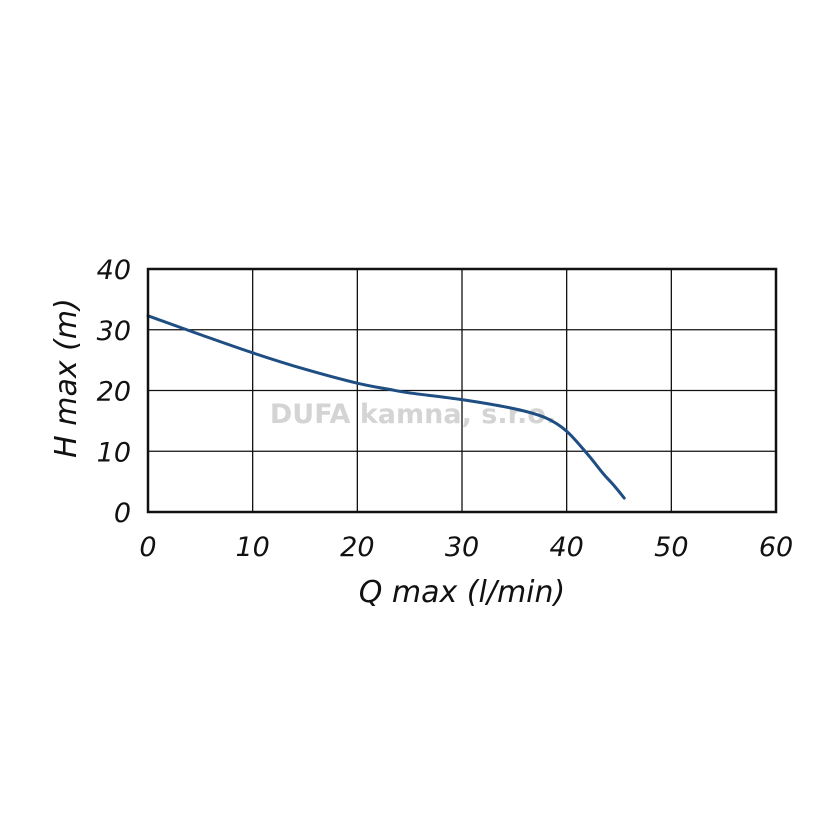 Image resolution: width=830 pixels, height=834 pixels. What do you see at coordinates (122, 513) in the screenshot?
I see `y-tick-label: 0` at bounding box center [122, 513].